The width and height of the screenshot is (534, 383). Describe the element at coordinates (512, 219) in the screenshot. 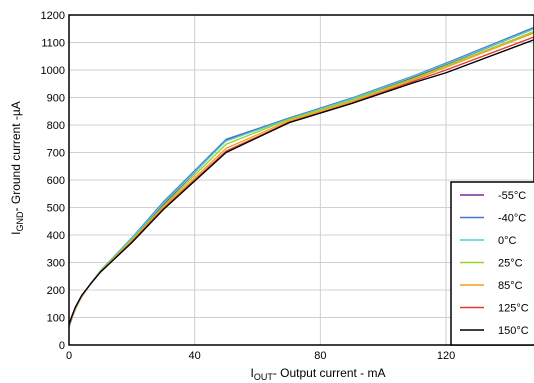

I see `legend-label: -40°C` at that location.